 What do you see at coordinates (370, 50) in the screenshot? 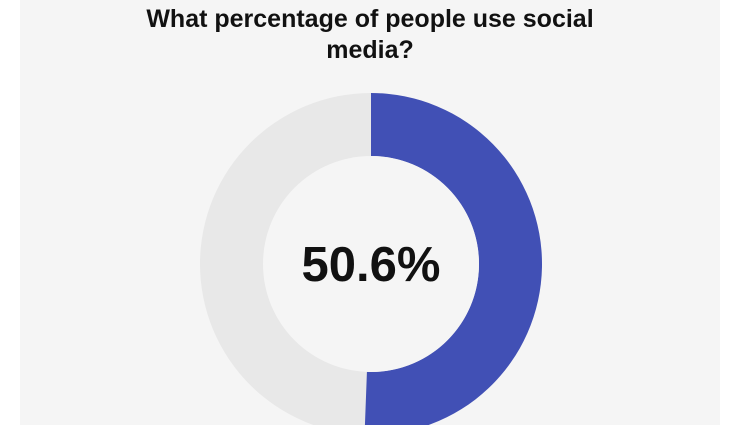
I see `chart-title-line-2: media?` at bounding box center [370, 50].